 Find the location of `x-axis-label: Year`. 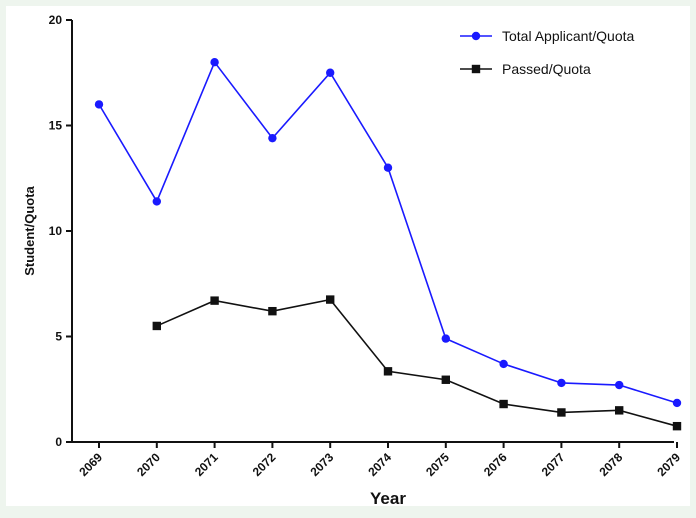

x-axis-label: Year is located at coordinates (388, 498).